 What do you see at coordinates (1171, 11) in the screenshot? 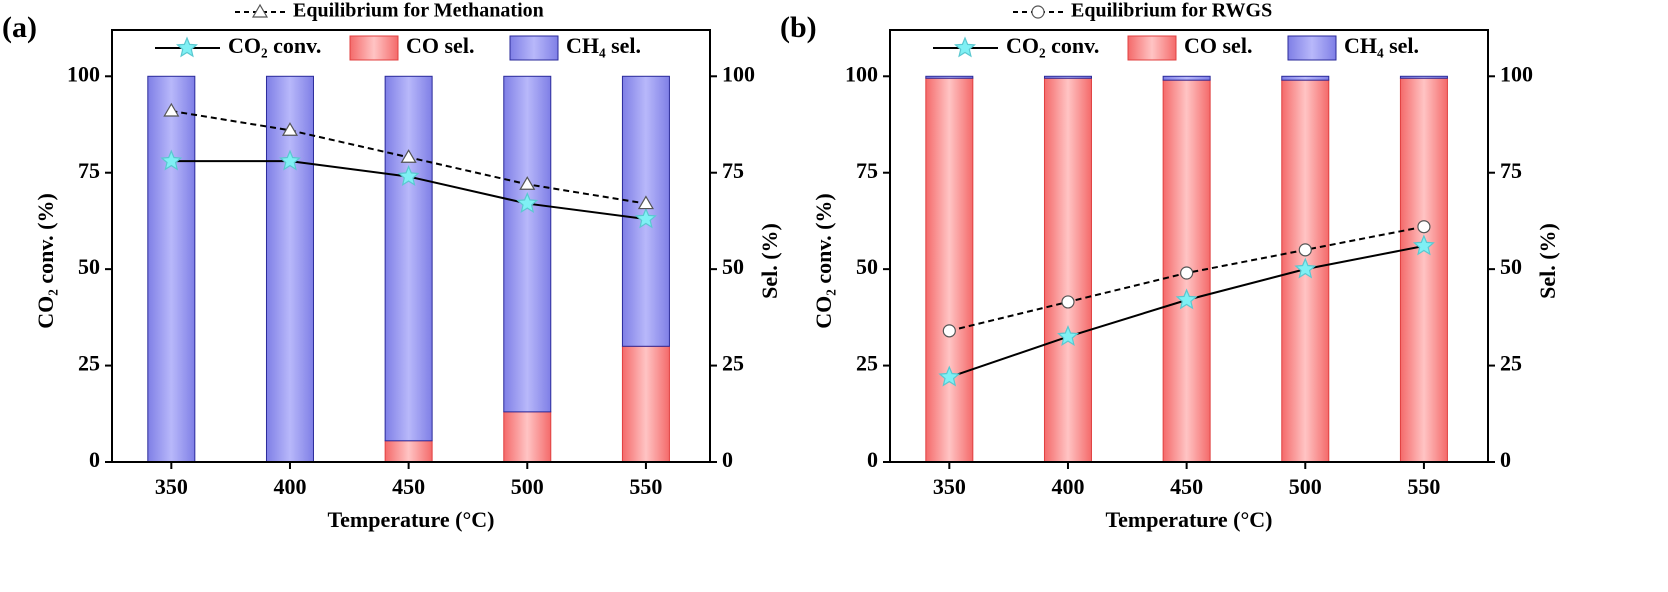
I see `legend-label: Equilibrium for RWGS` at bounding box center [1171, 11].